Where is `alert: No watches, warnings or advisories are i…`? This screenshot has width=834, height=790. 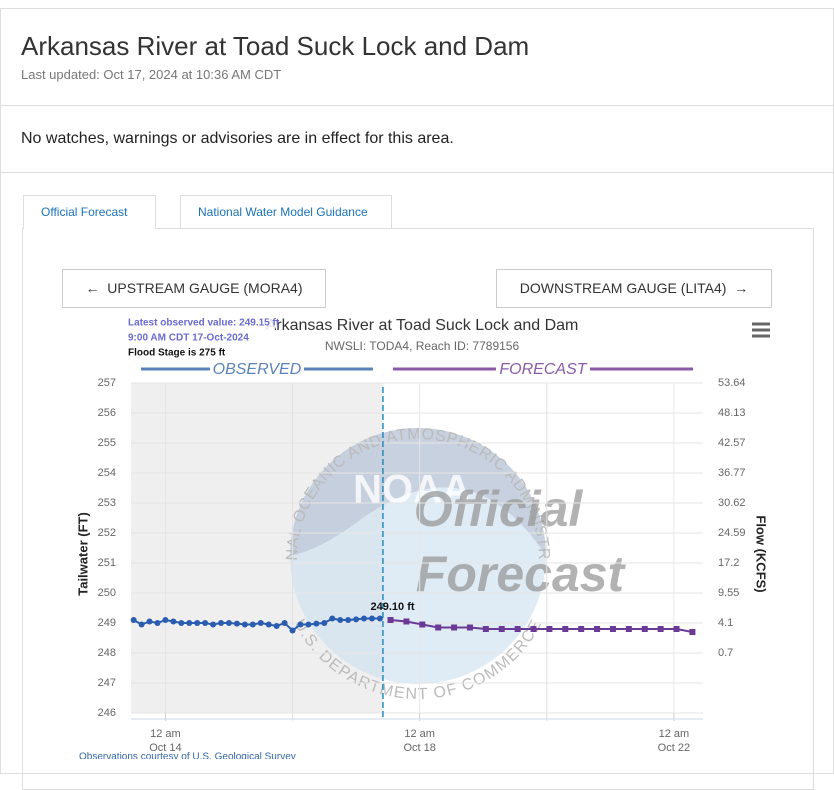
alert: No watches, warnings or advisories are i… is located at coordinates (237, 138).